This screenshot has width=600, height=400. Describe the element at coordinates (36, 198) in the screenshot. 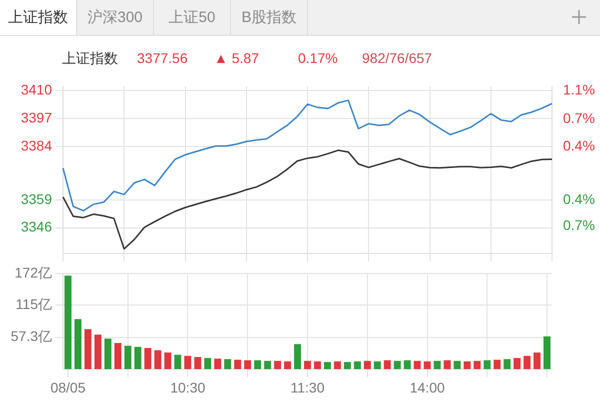

I see `y-tick-label: 3359` at that location.